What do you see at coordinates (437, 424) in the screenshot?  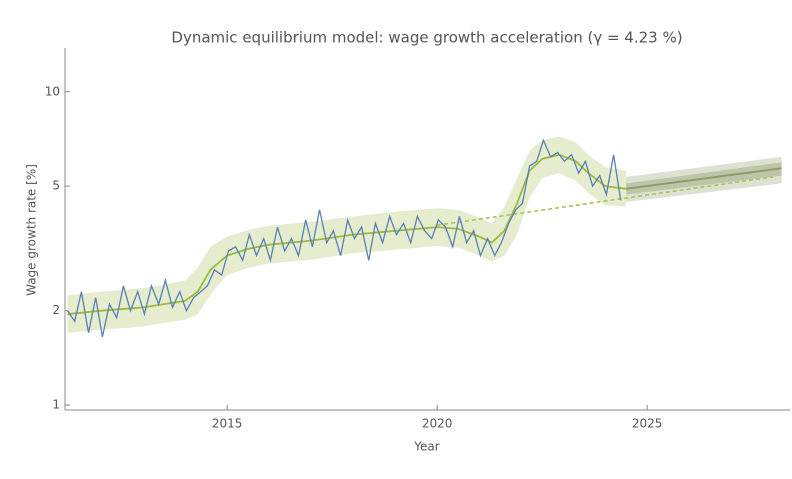 I see `x-tick-label: 2020` at bounding box center [437, 424].